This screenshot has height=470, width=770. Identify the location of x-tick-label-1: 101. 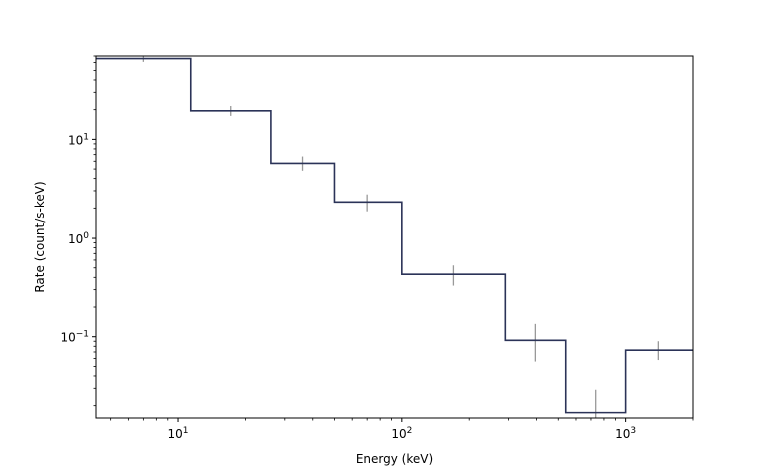
(178, 433).